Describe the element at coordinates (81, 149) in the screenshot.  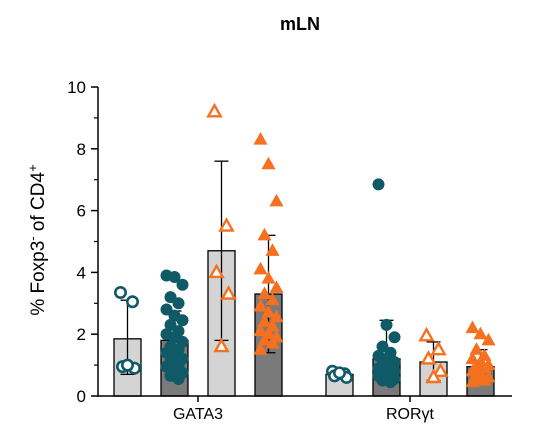
I see `y-tick-label: 8` at that location.